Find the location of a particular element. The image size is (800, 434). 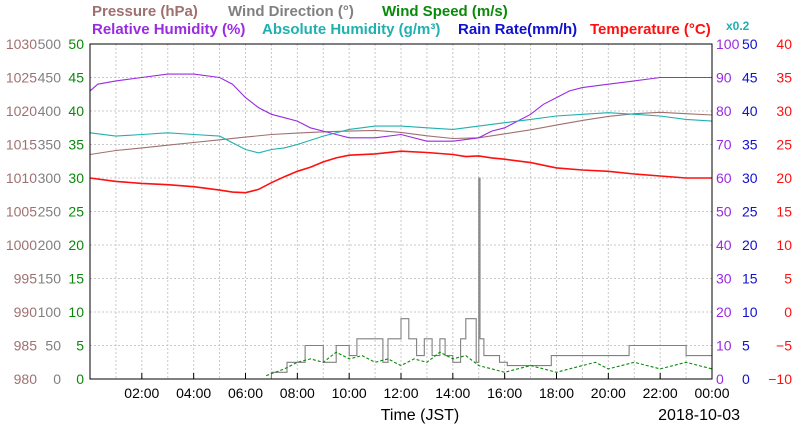

humidity-tick-label: 40 is located at coordinates (724, 245).